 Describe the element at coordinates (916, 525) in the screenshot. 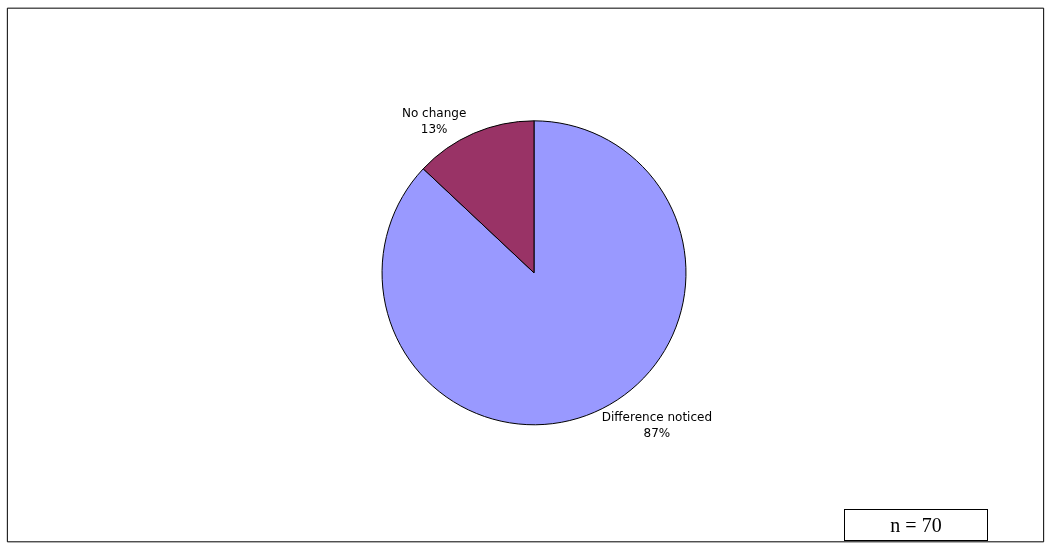

I see `text: n = 70` at that location.